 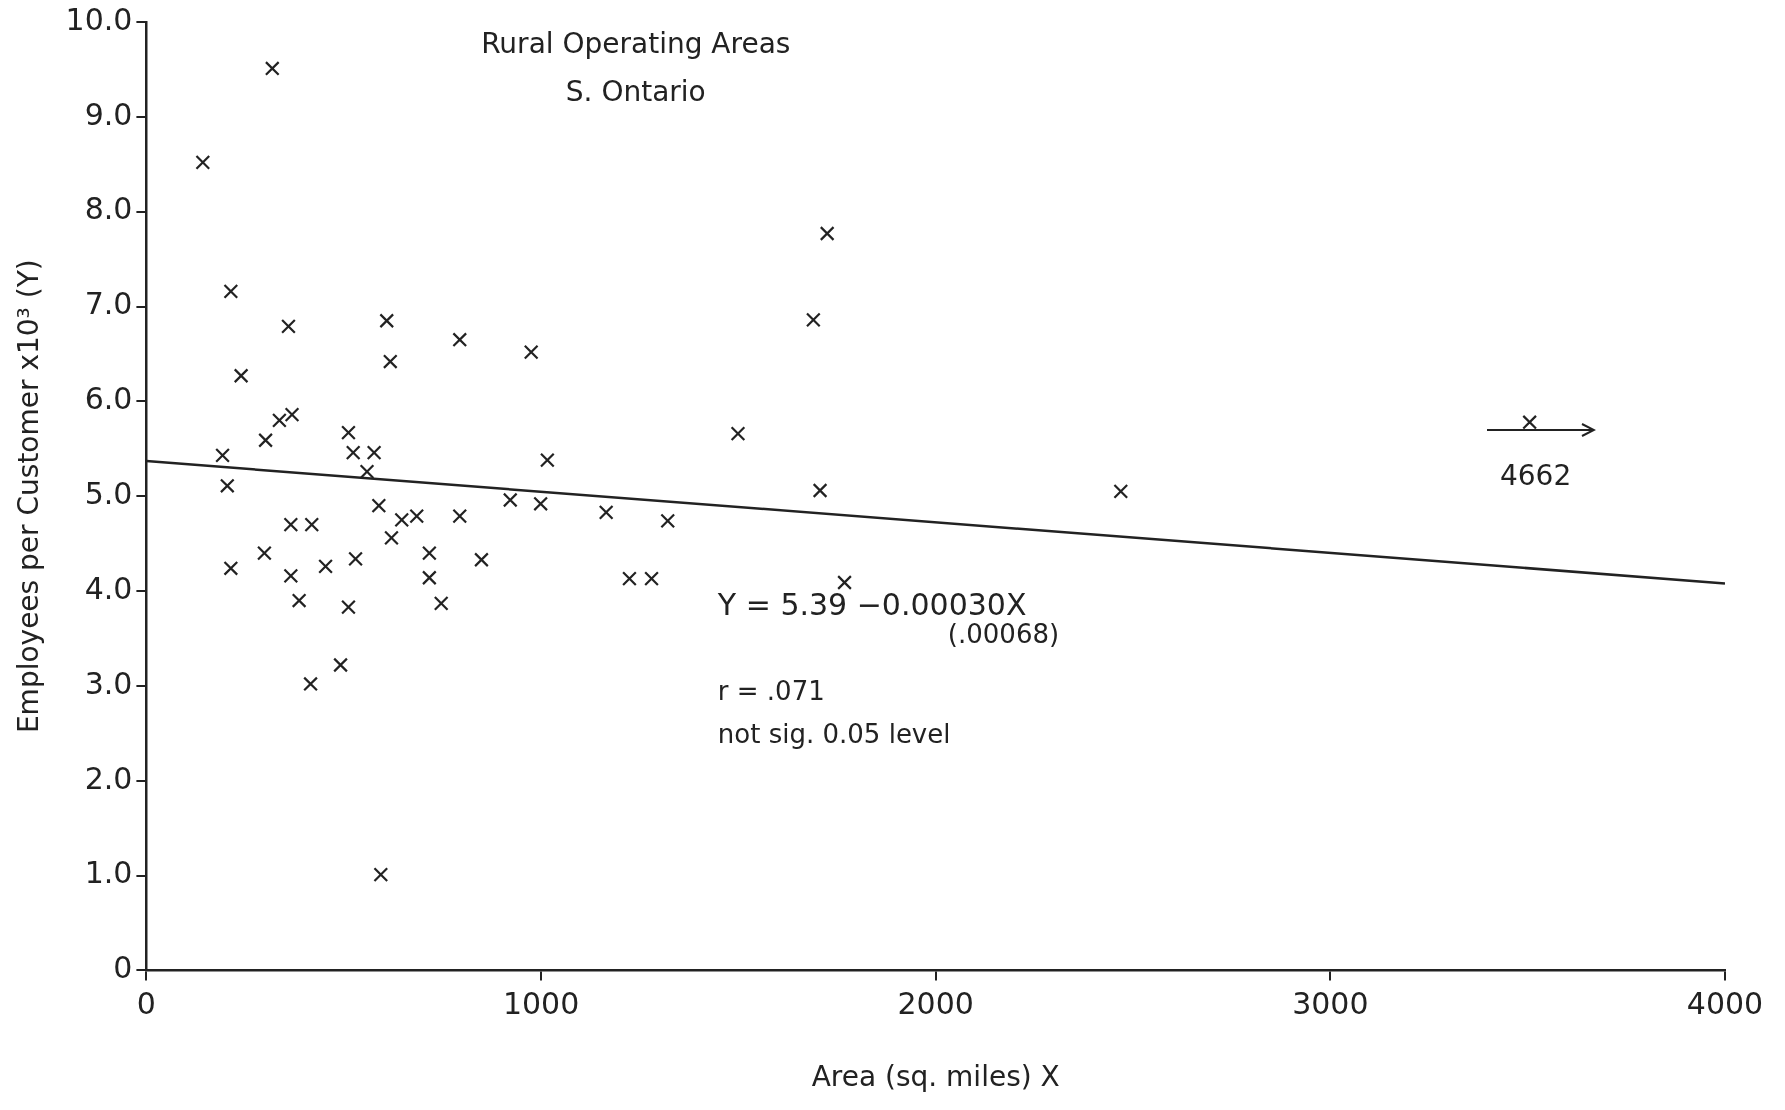 What do you see at coordinates (108, 493) in the screenshot?
I see `y-tick-label: 5.0` at bounding box center [108, 493].